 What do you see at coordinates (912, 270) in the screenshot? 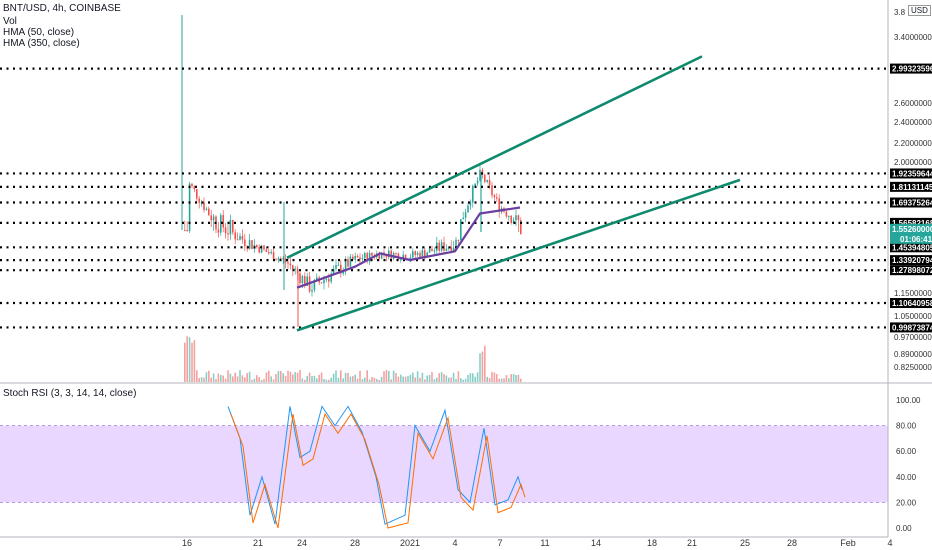
I see `level-label: 1.27898072` at bounding box center [912, 270].